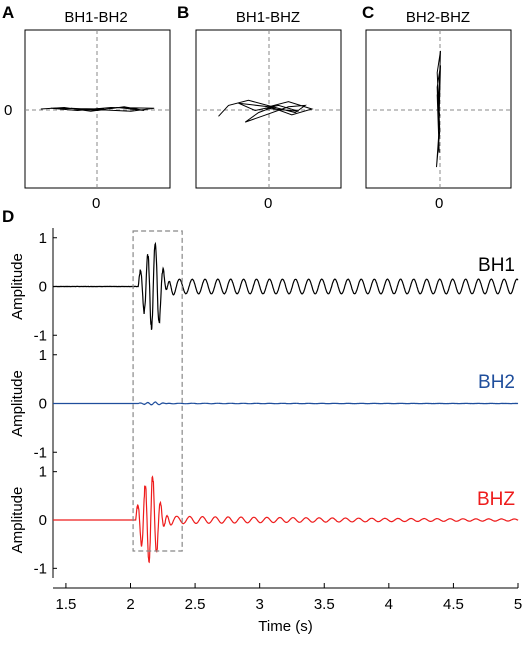  What do you see at coordinates (286, 519) in the screenshot?
I see `waveform-bhz` at bounding box center [286, 519].